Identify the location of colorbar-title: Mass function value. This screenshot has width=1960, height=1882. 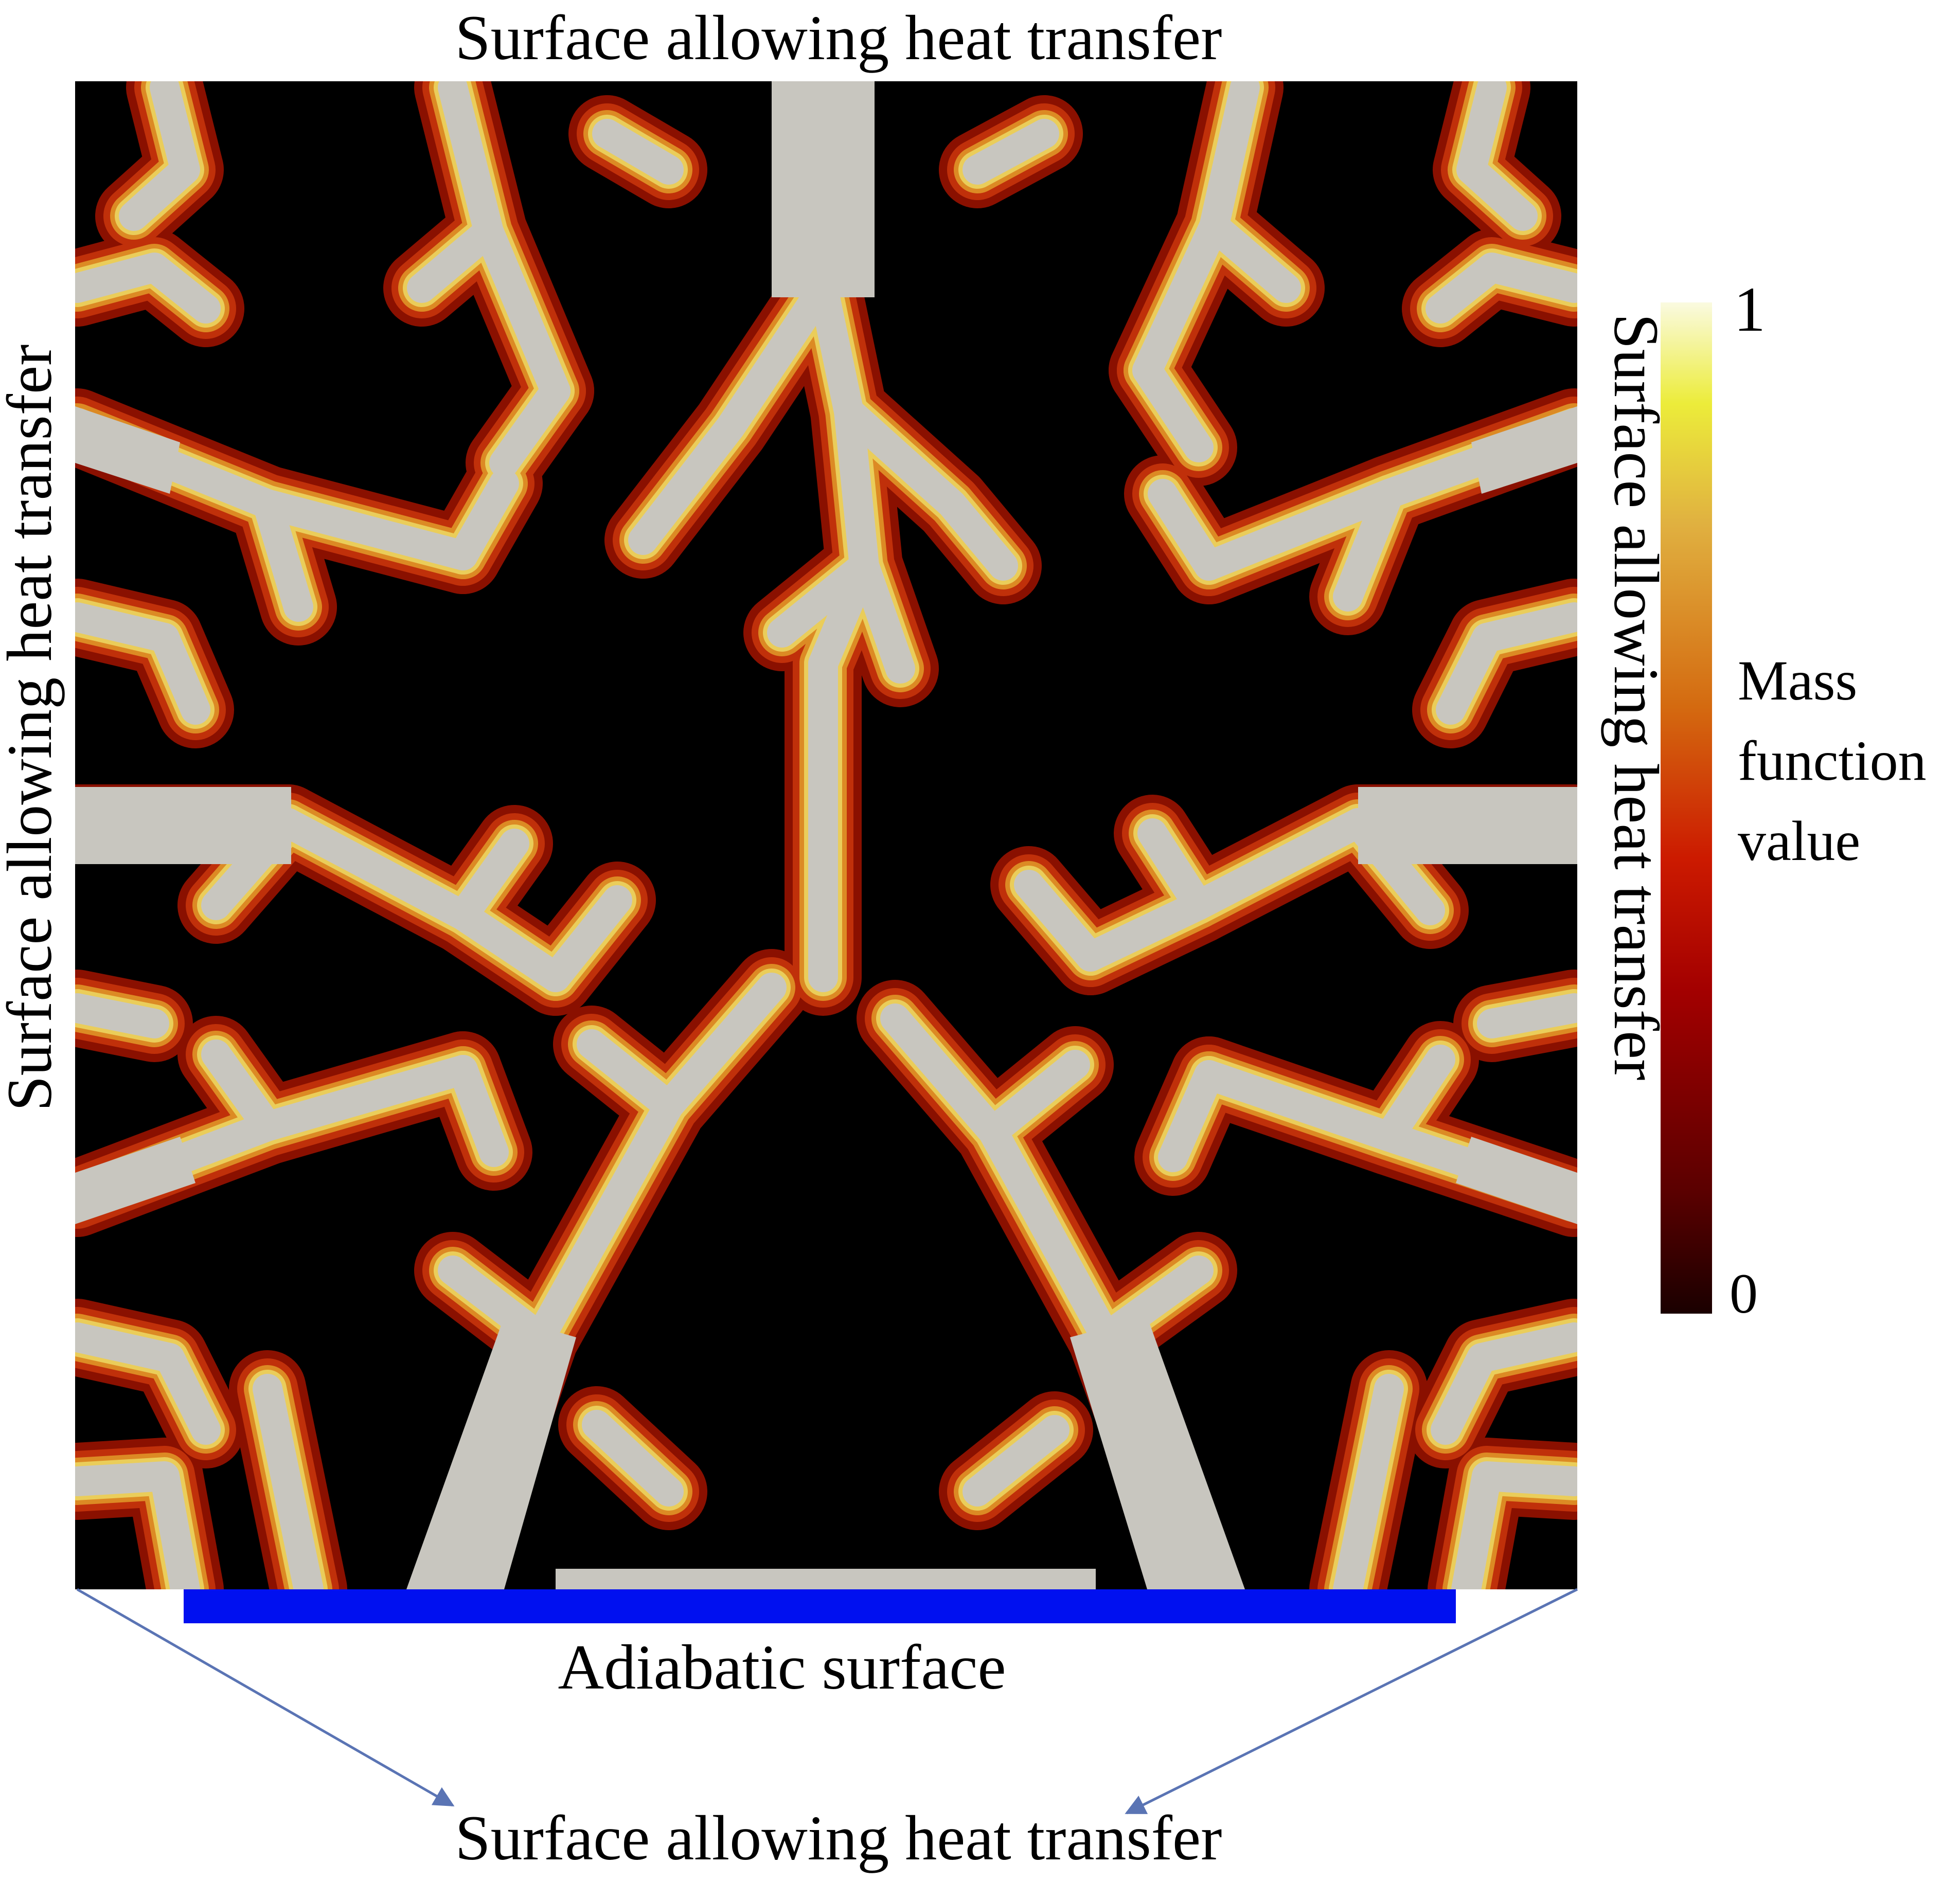
(1849, 761).